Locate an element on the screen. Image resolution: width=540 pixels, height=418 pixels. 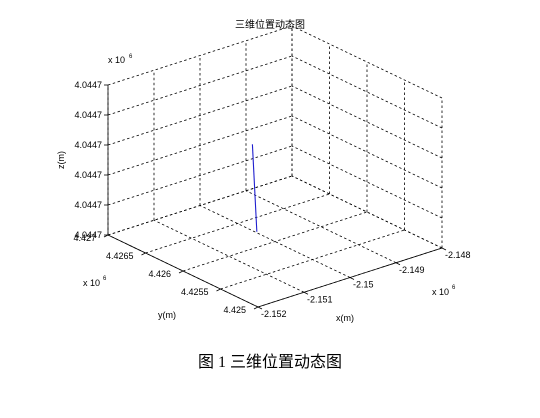
x-tick-label: -2.148 is located at coordinates (458, 255).